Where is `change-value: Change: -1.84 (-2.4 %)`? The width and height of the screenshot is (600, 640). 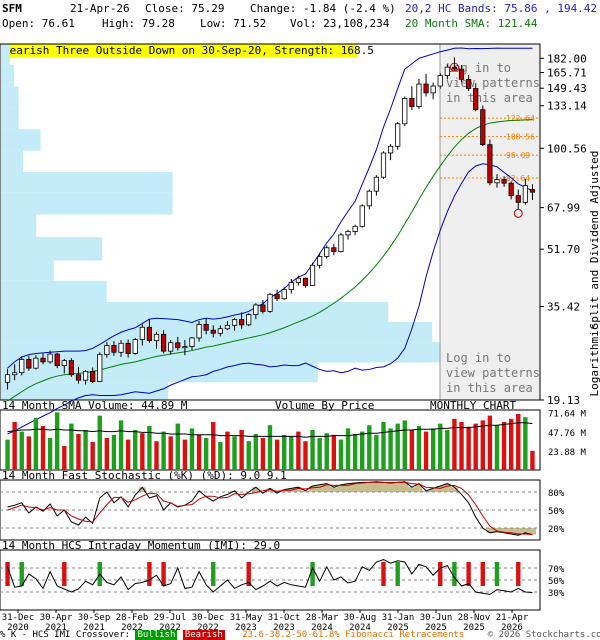
change-value: Change: -1.84 (-2.4 %) is located at coordinates (323, 8).